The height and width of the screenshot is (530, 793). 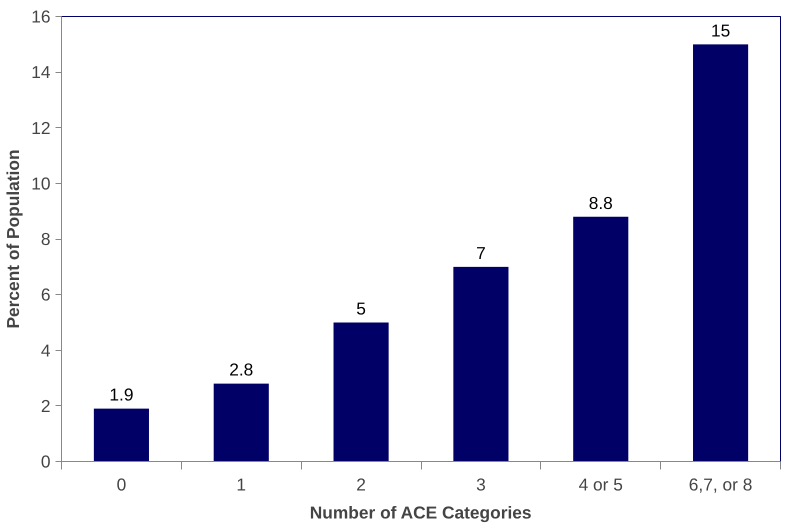 I want to click on y-tick-label: 16, so click(x=41, y=16).